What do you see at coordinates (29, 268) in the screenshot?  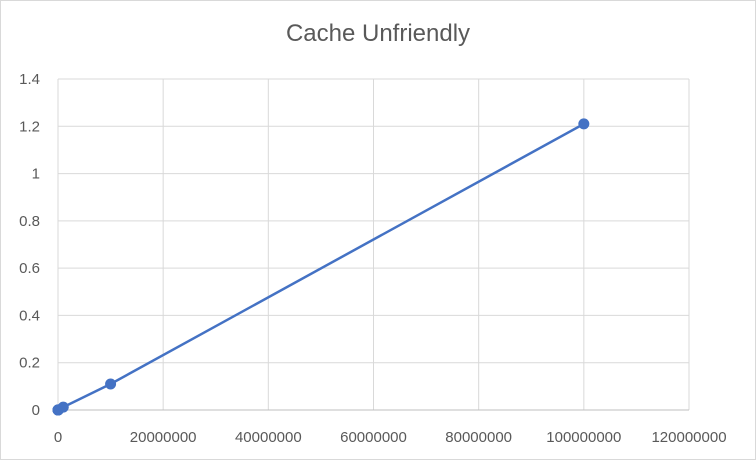 I see `y-tick-label: 0.6` at bounding box center [29, 268].